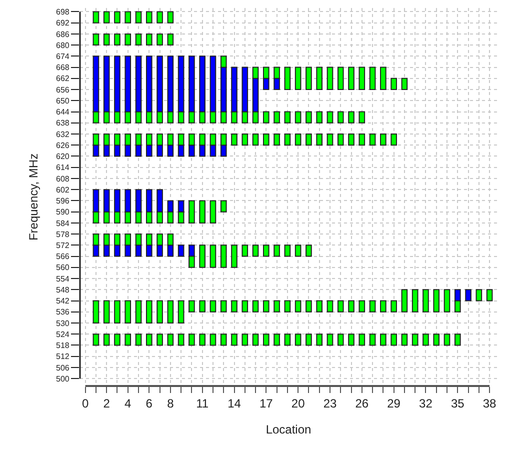 The width and height of the screenshot is (505, 456). Describe the element at coordinates (63, 212) in the screenshot. I see `y-tick-label: 590` at that location.